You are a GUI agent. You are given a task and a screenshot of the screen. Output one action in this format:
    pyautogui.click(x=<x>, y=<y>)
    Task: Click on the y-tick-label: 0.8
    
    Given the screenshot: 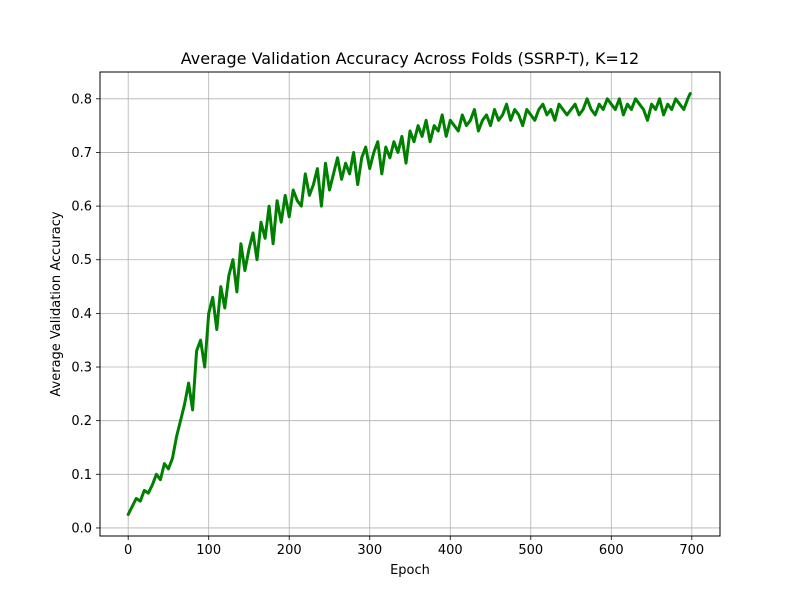 What is the action you would take?
    pyautogui.click(x=81, y=99)
    